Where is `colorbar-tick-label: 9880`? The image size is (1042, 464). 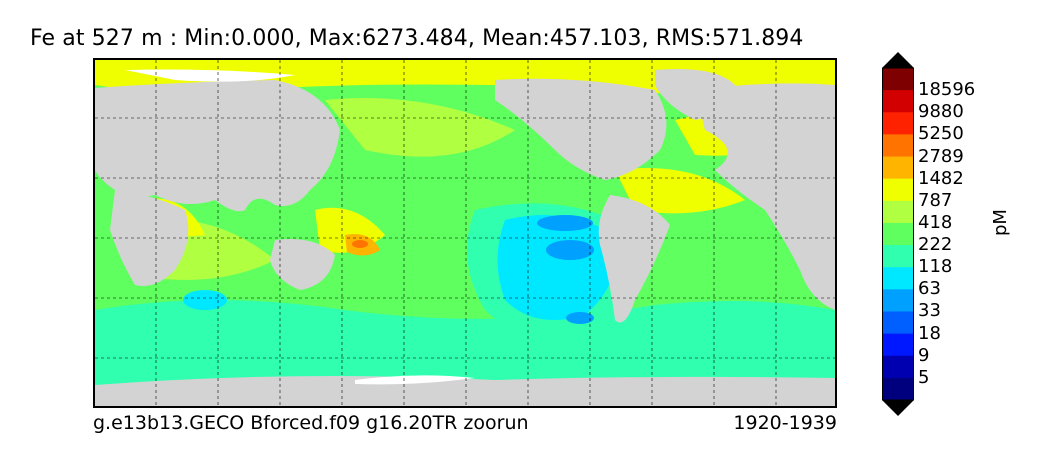
colorbar-tick-label: 9880 is located at coordinates (941, 112).